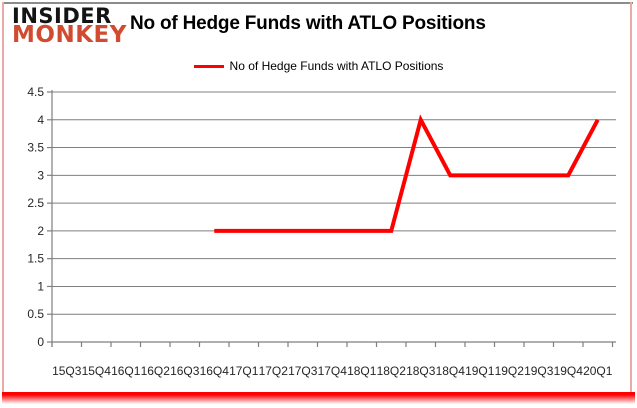 The image size is (637, 408). What do you see at coordinates (40, 342) in the screenshot?
I see `y-tick-label: 0` at bounding box center [40, 342].